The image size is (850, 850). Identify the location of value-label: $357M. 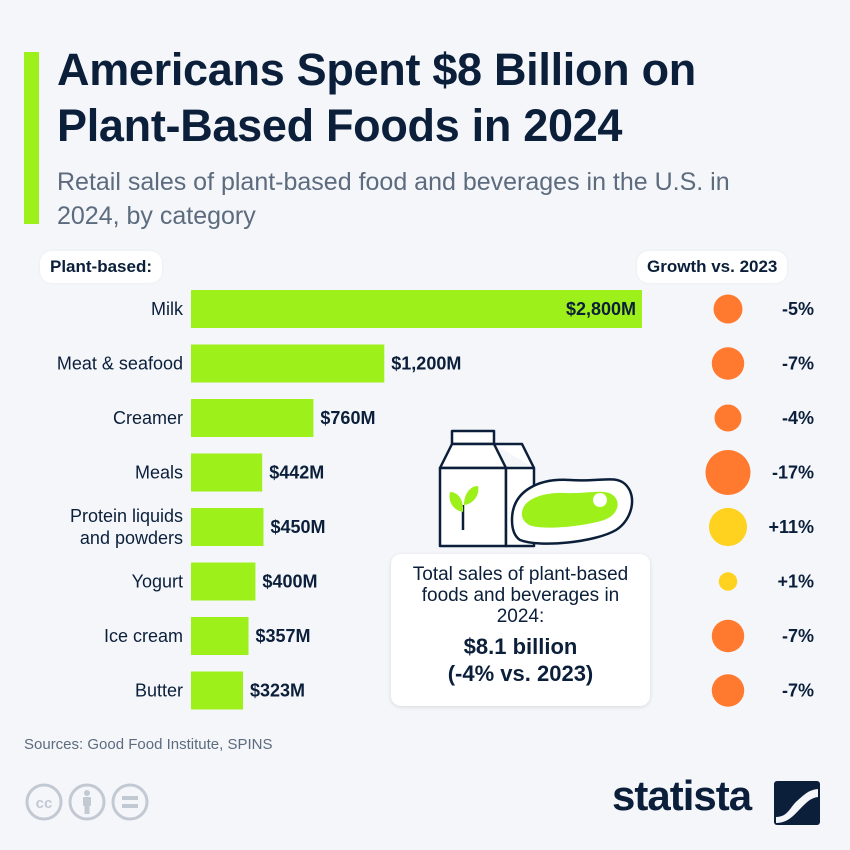
(283, 636).